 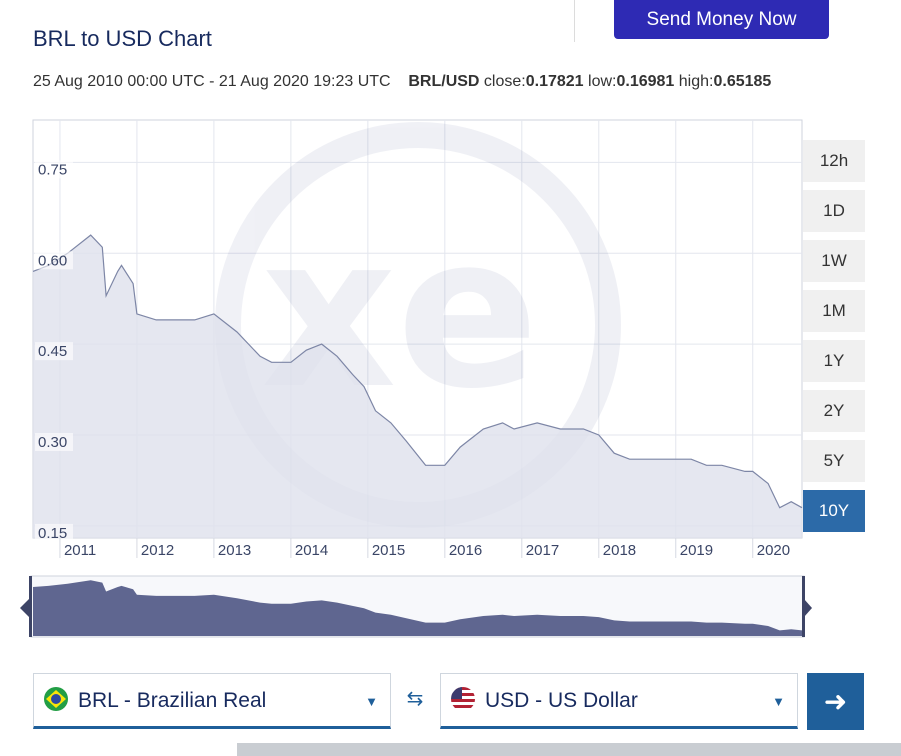 I want to click on navigator-arrow-left, so click(x=24, y=608).